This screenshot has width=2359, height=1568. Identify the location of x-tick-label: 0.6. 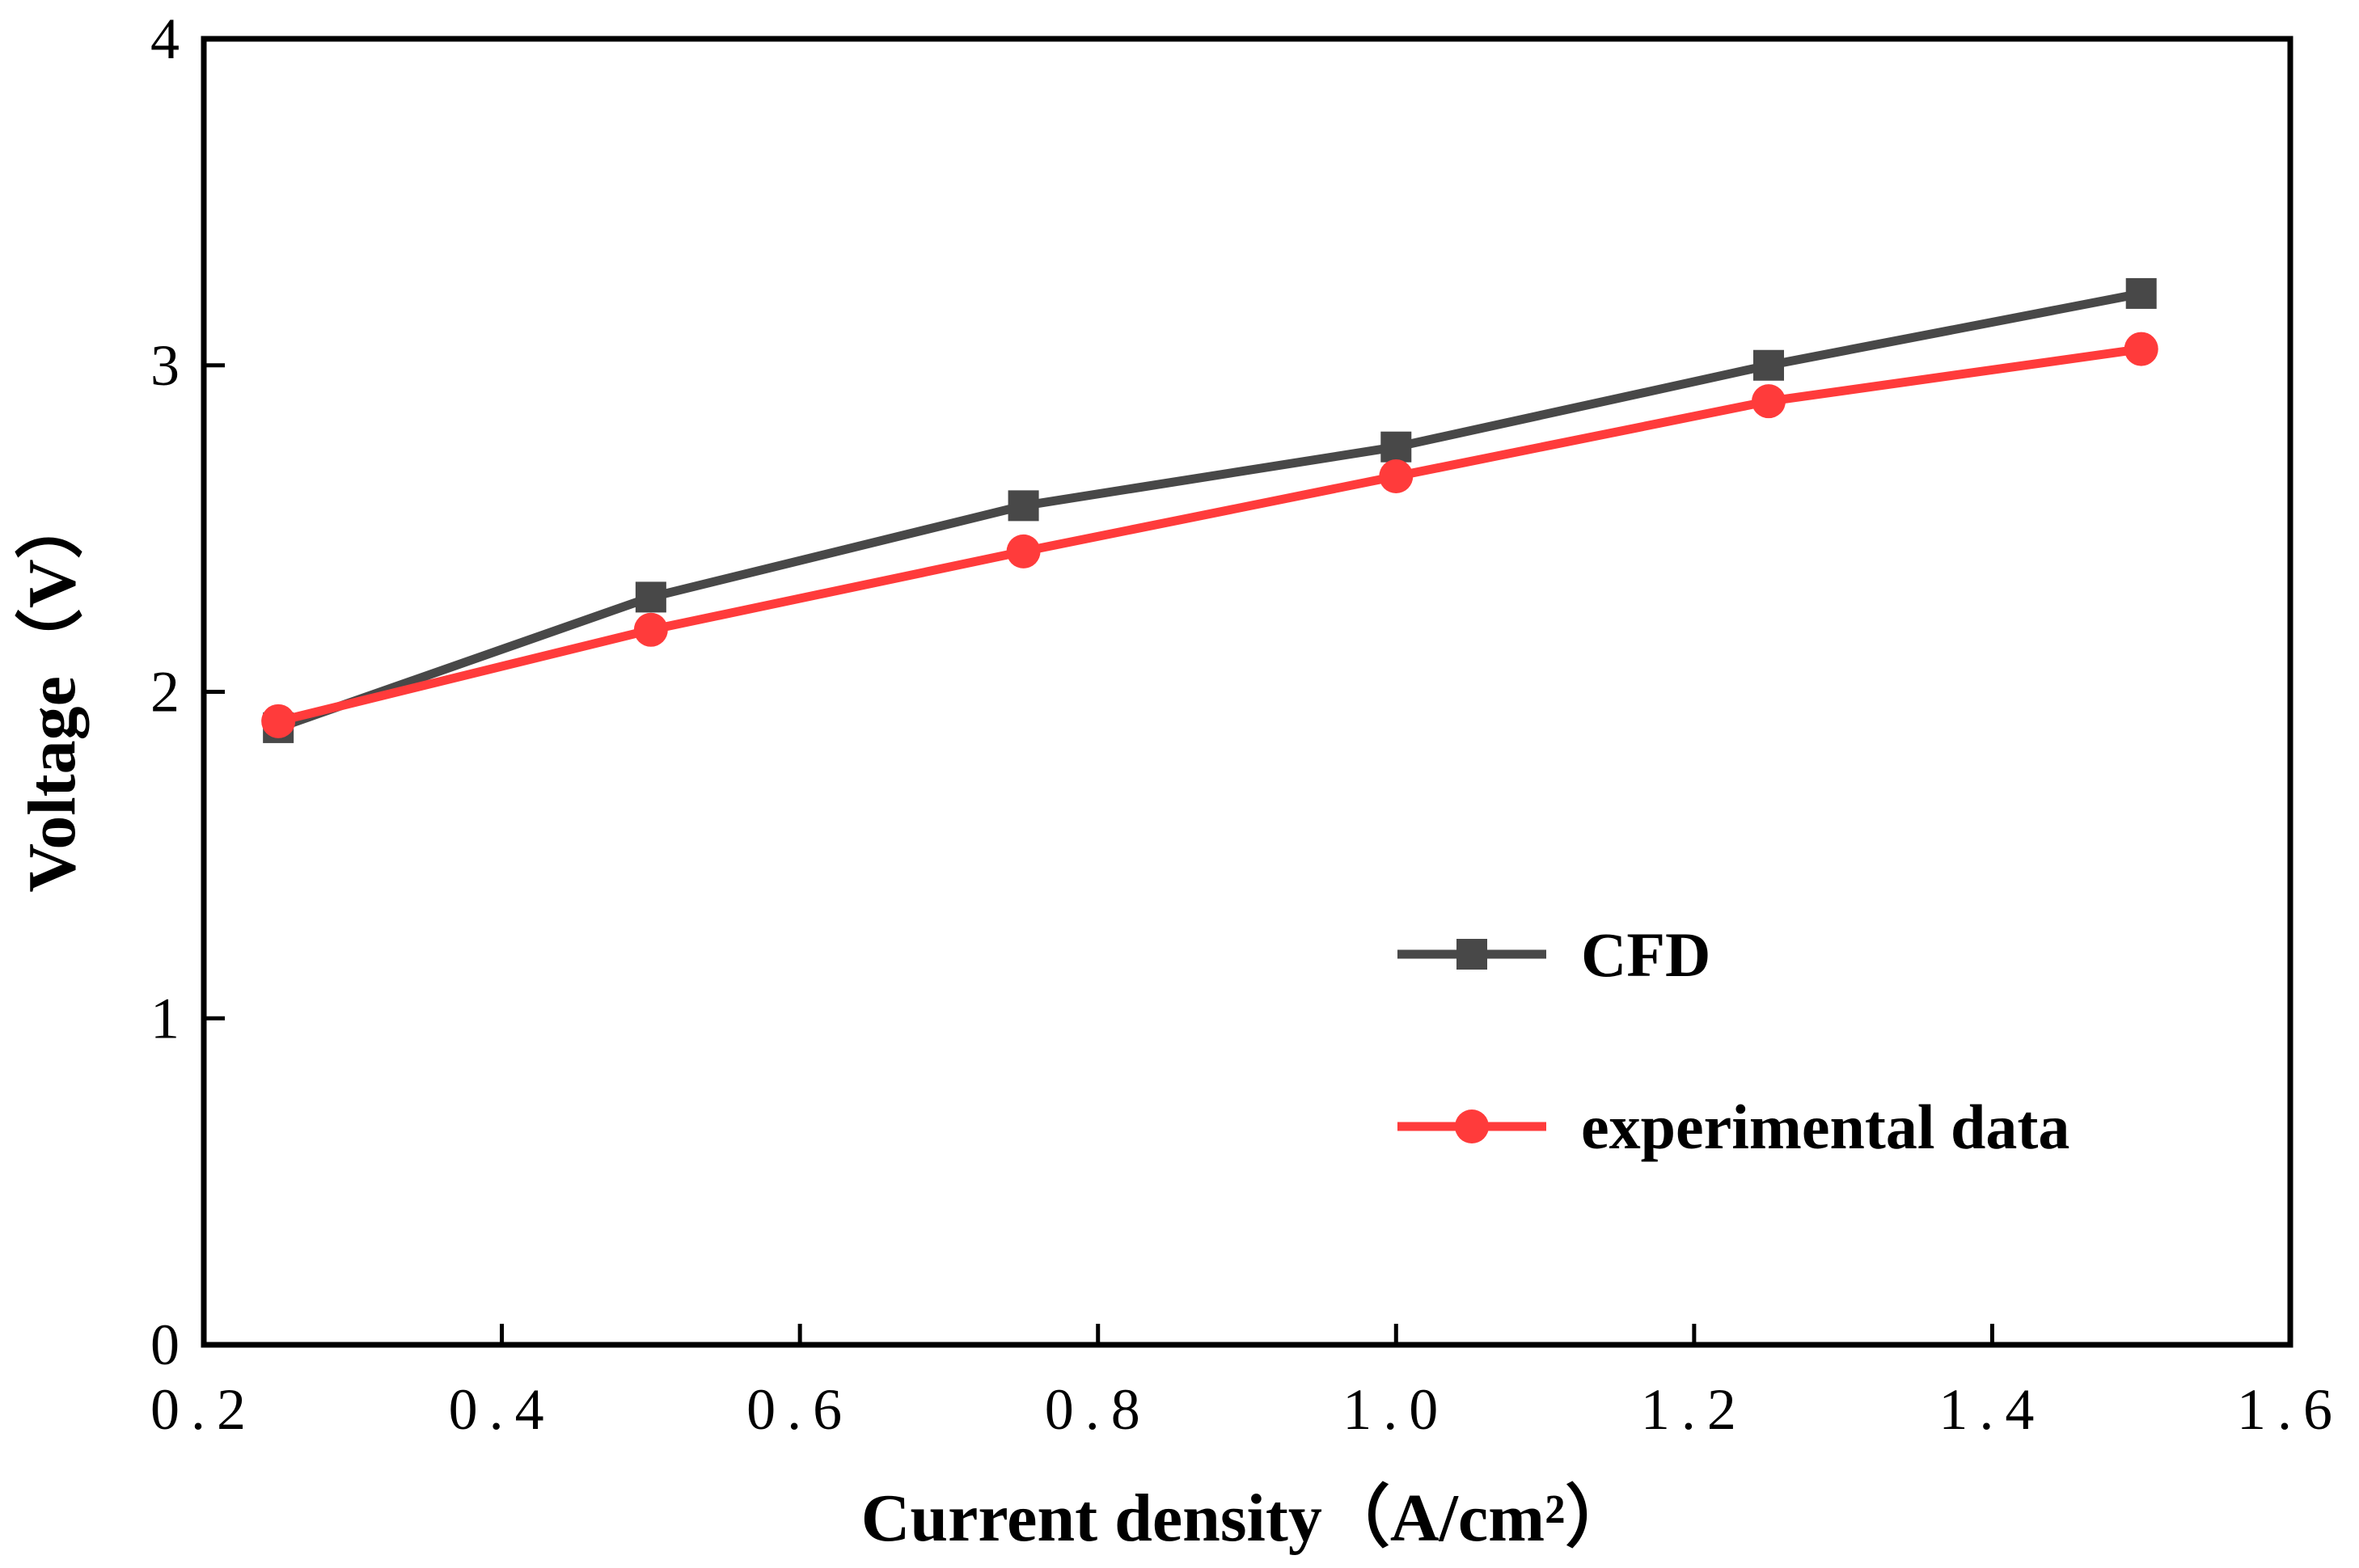
(799, 1409).